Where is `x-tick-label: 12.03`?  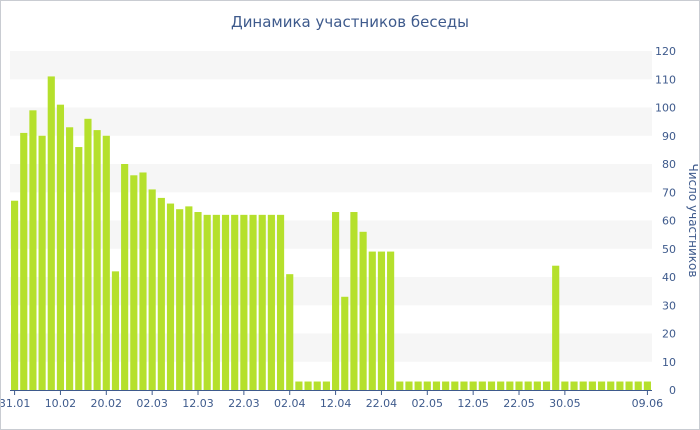 x-tick-label: 12.03 is located at coordinates (198, 403).